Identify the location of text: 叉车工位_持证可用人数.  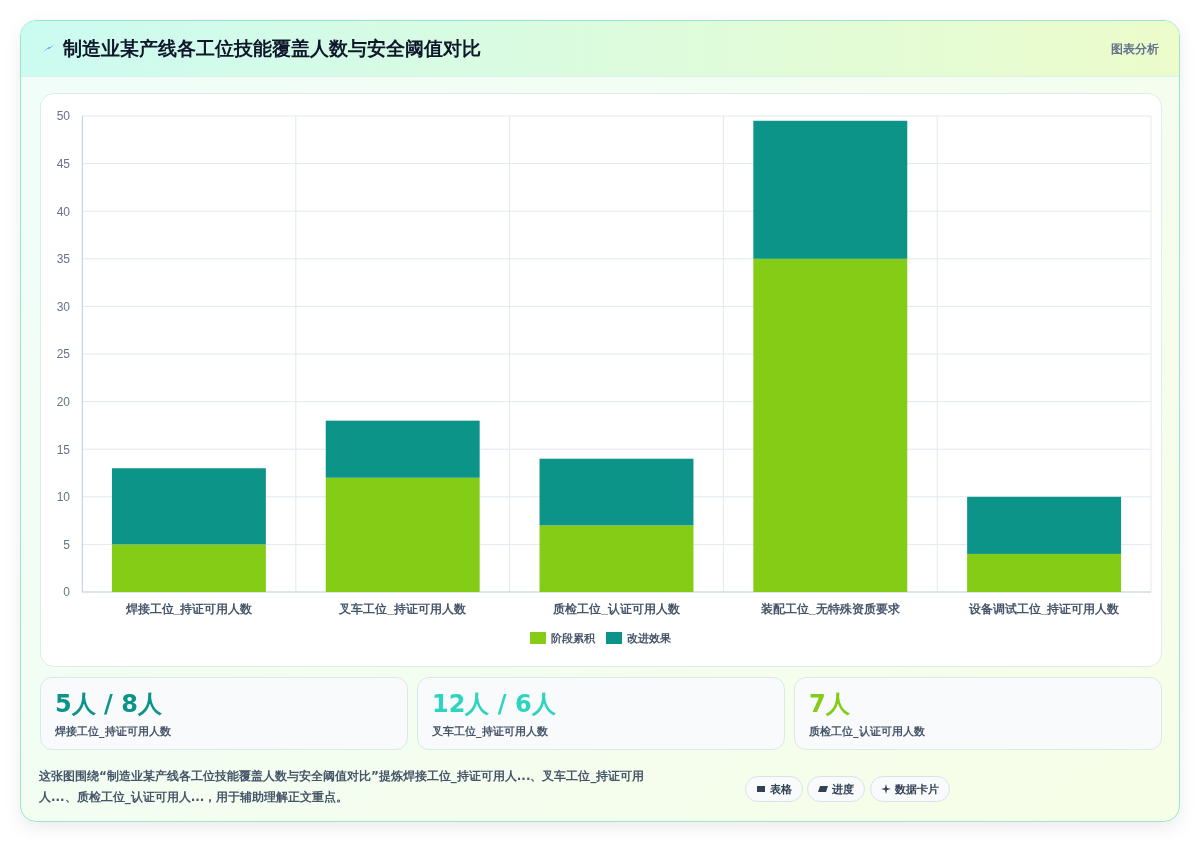
(490, 731).